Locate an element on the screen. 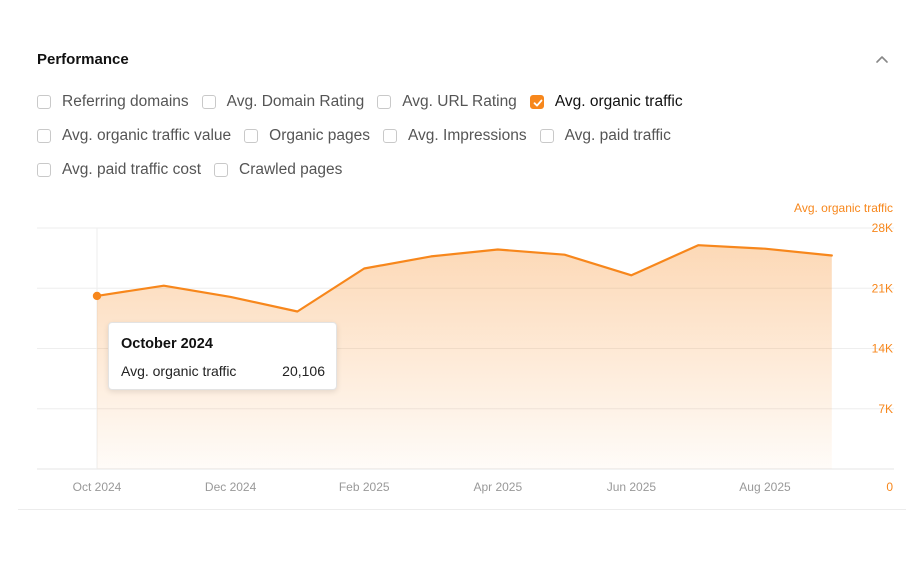 This screenshot has width=924, height=568. metric-organic-pages: Organic pages is located at coordinates (307, 136).